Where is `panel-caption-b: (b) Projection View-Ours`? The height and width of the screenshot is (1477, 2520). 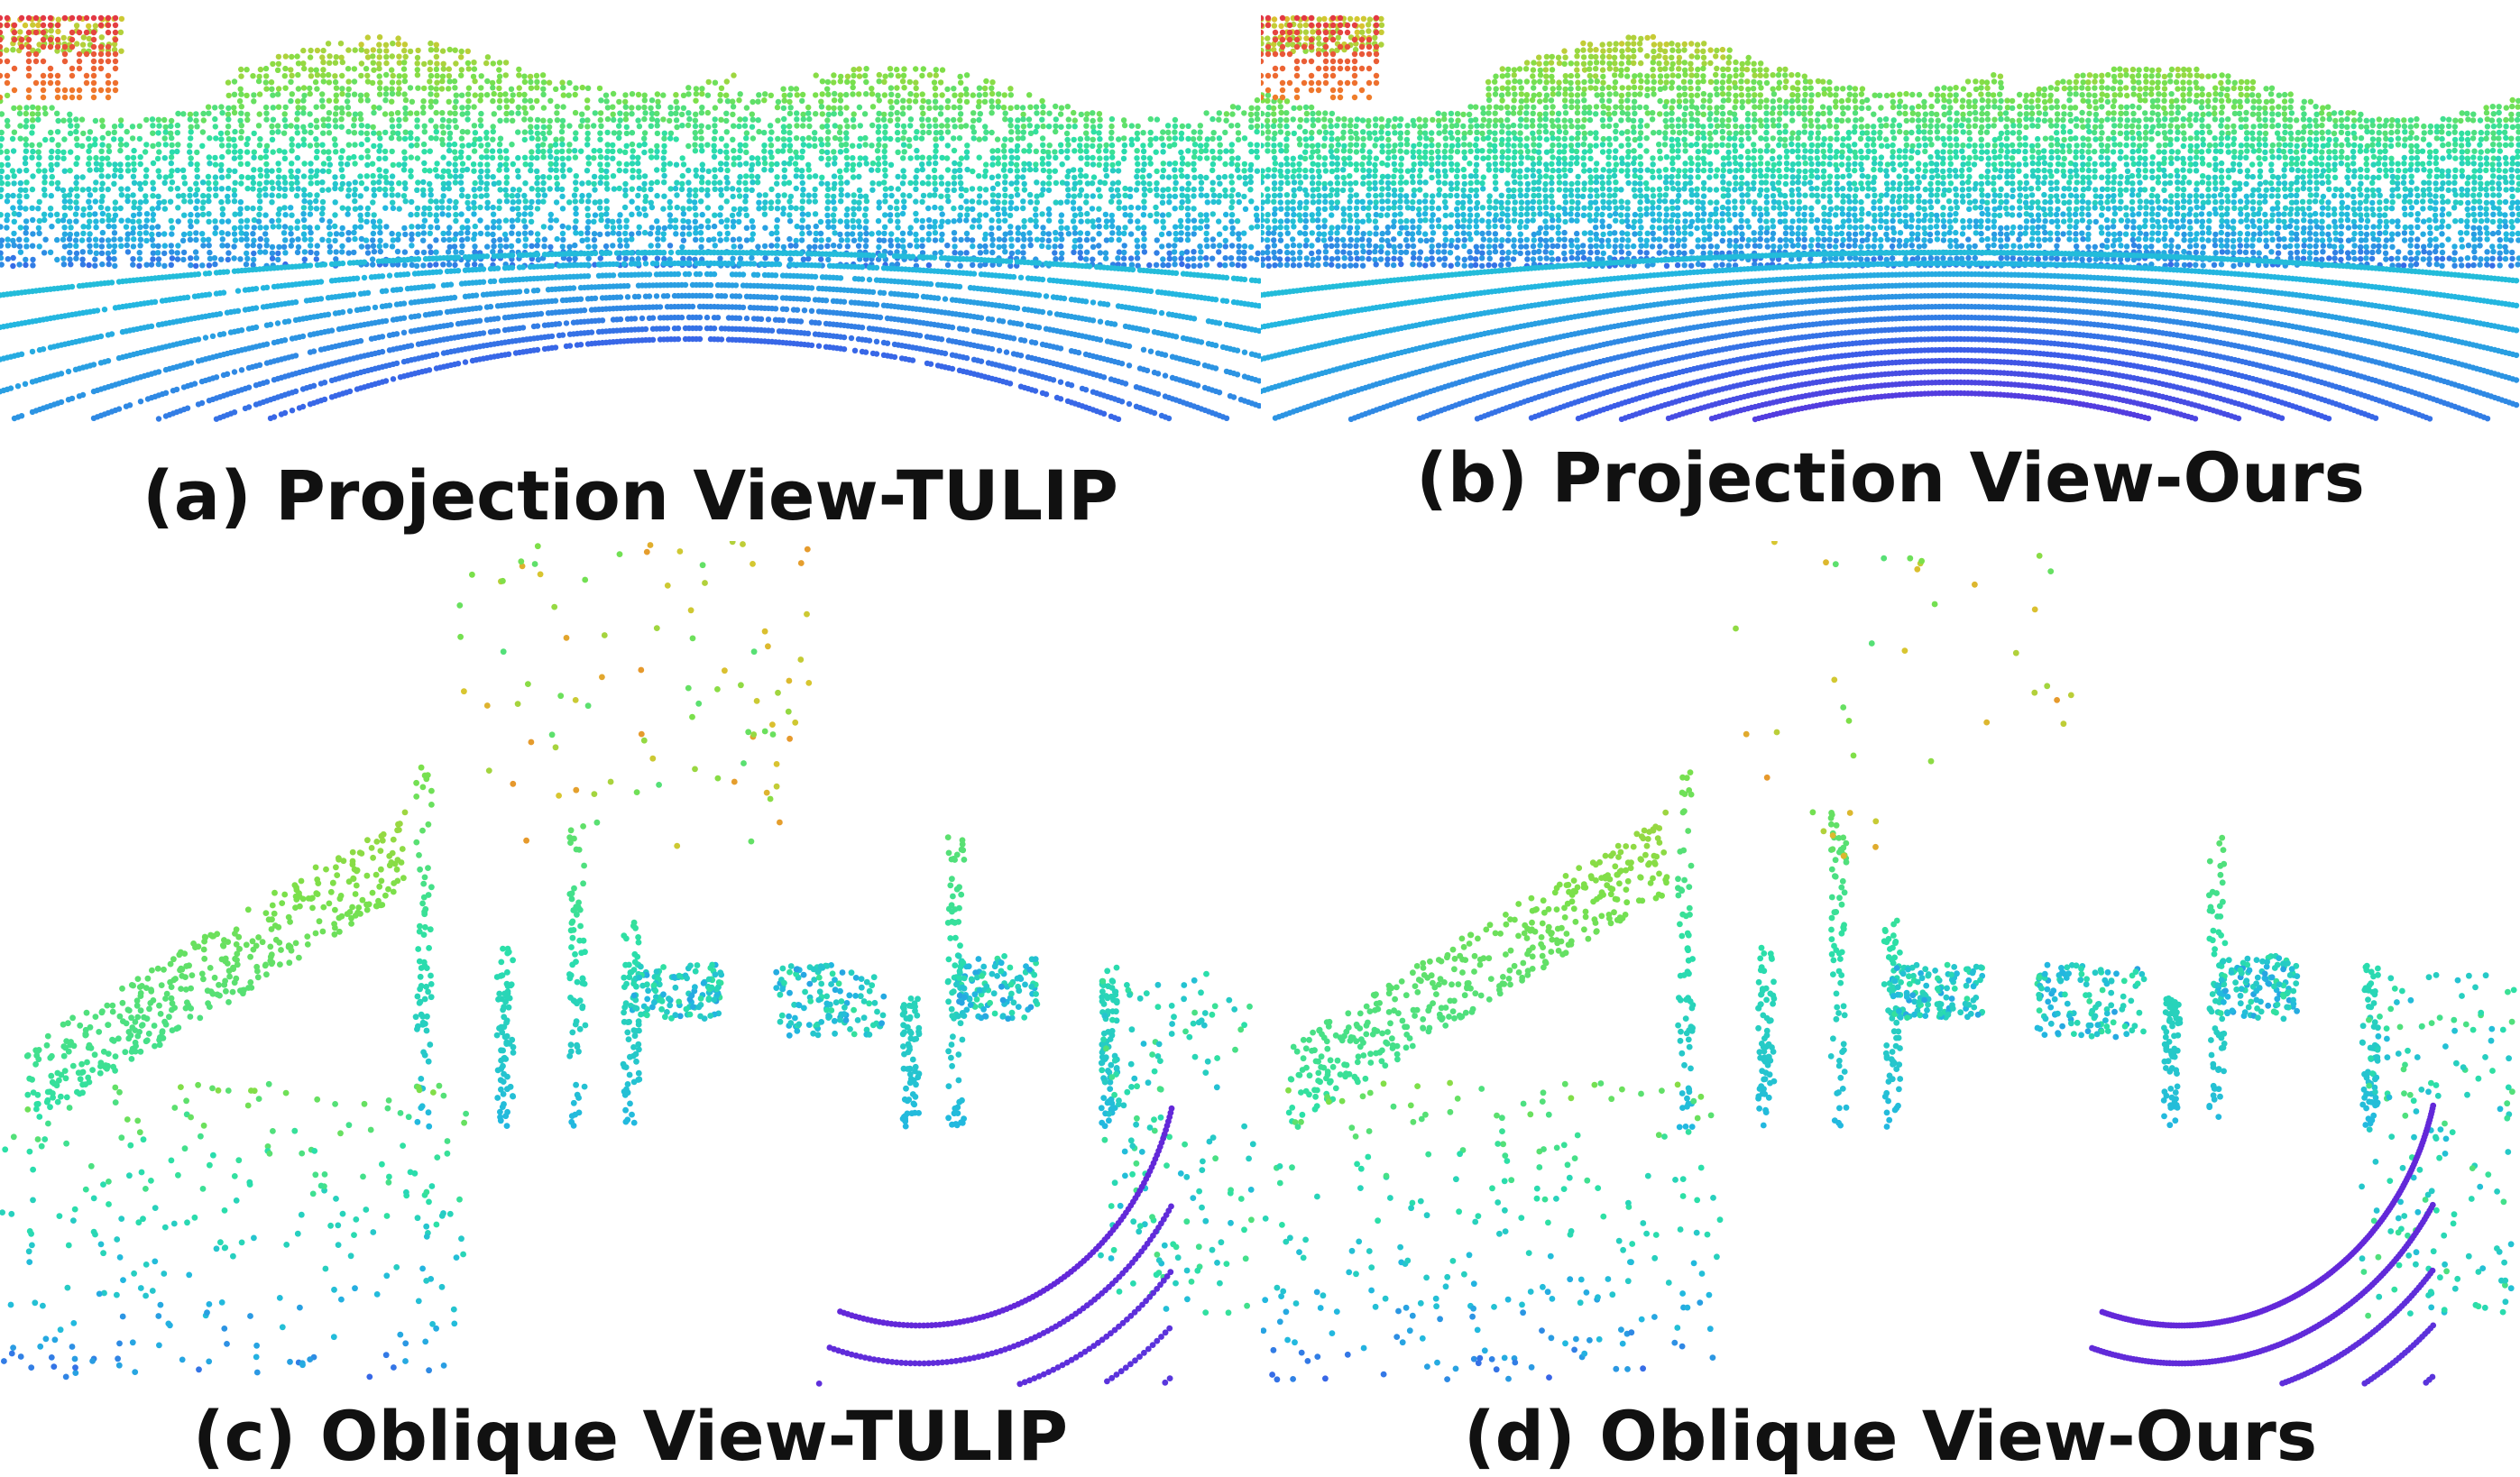 panel-caption-b: (b) Projection View-Ours is located at coordinates (1891, 477).